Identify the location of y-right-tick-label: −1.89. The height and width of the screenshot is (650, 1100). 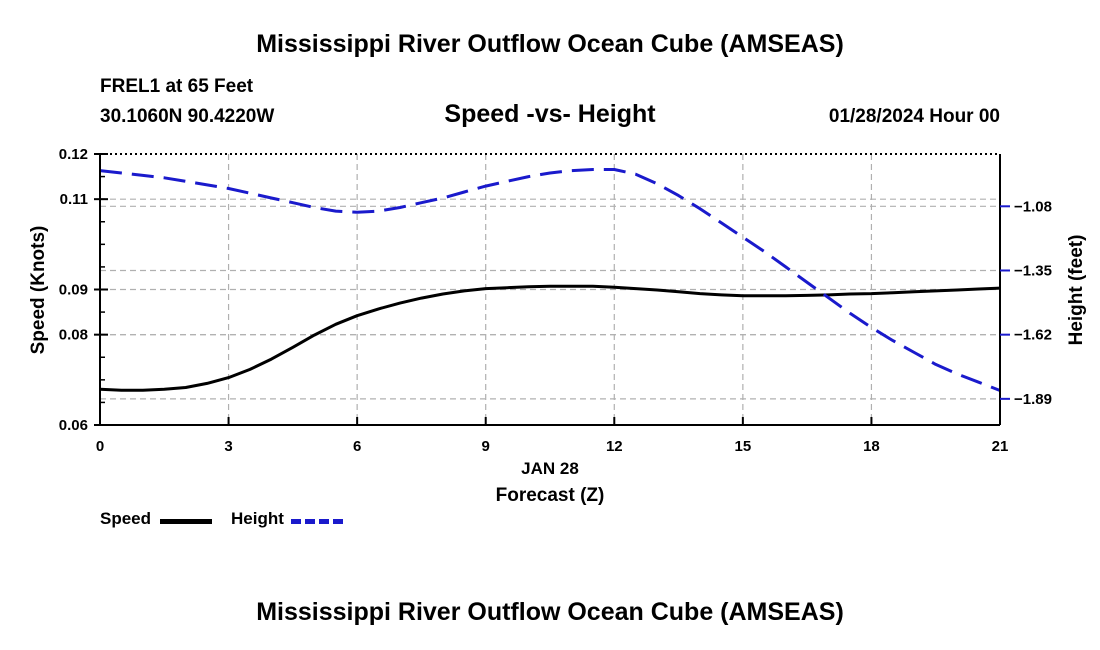
(1033, 399).